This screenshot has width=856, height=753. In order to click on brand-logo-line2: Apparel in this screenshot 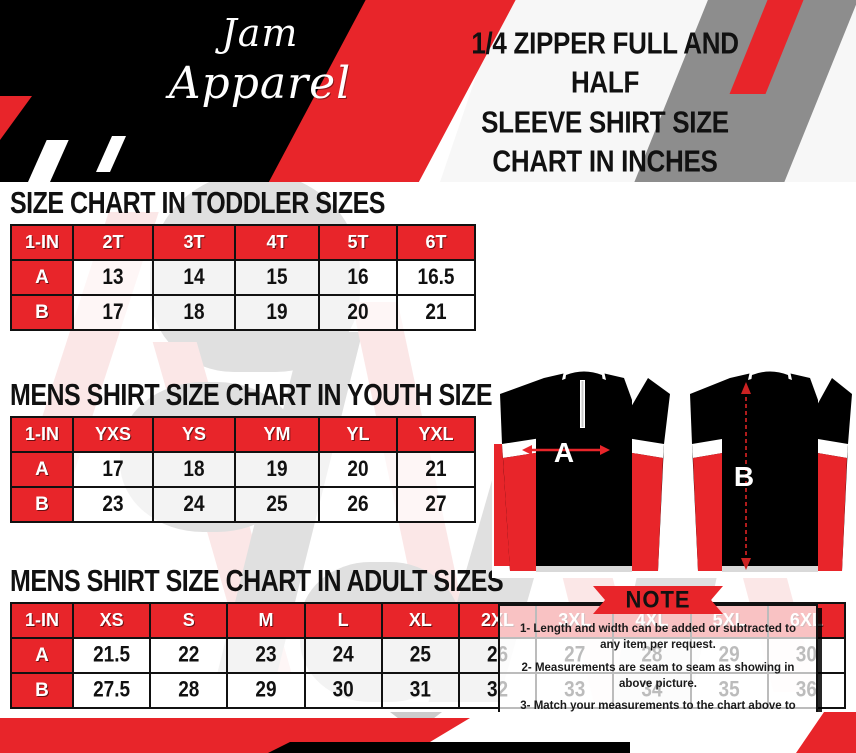, I will do `click(260, 83)`.